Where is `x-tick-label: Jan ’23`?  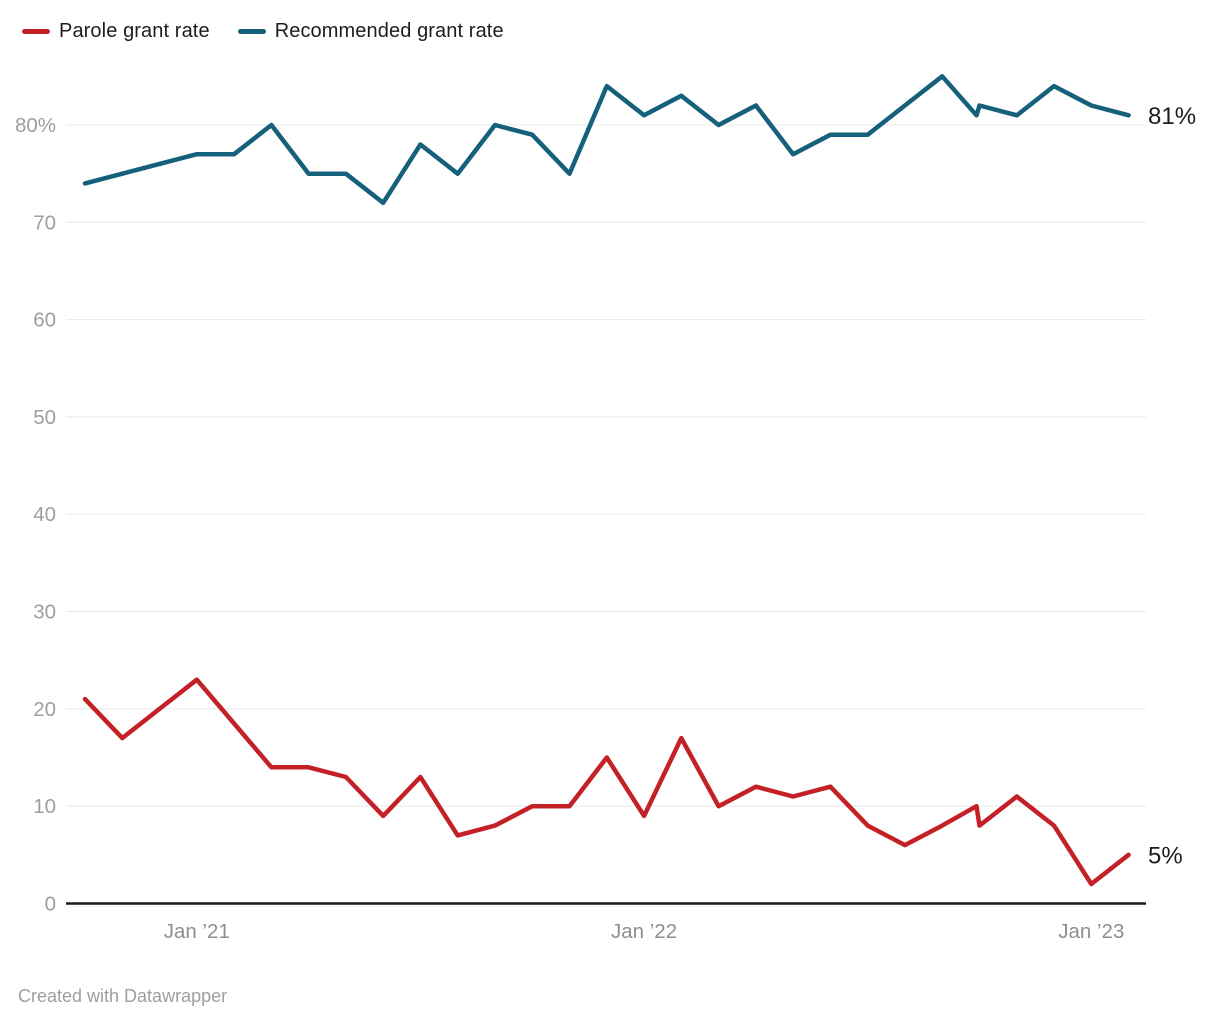
x-tick-label: Jan ’23 is located at coordinates (1091, 931).